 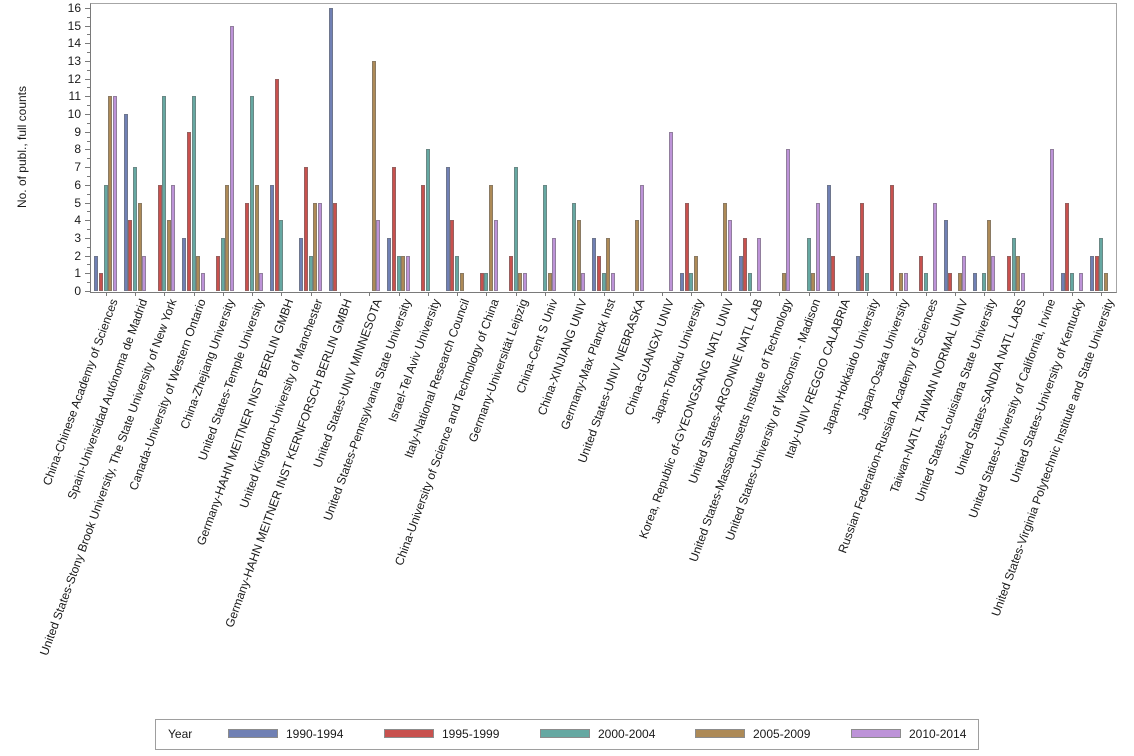 What do you see at coordinates (77, 255) in the screenshot?
I see `y-tick-label: 2` at bounding box center [77, 255].